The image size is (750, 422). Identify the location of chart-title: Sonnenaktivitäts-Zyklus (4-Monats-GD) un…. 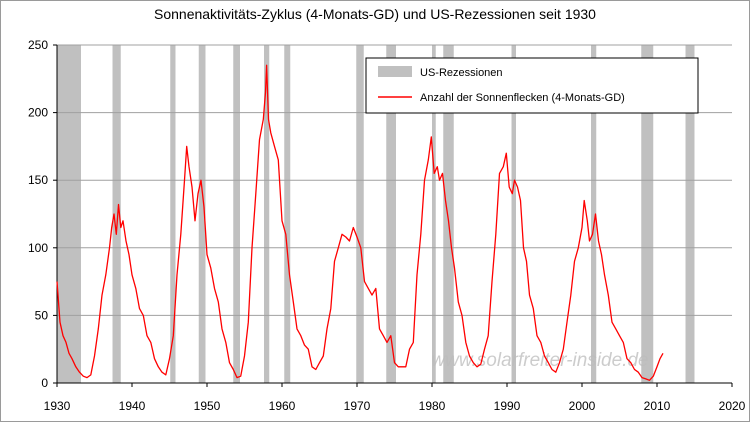
(375, 14).